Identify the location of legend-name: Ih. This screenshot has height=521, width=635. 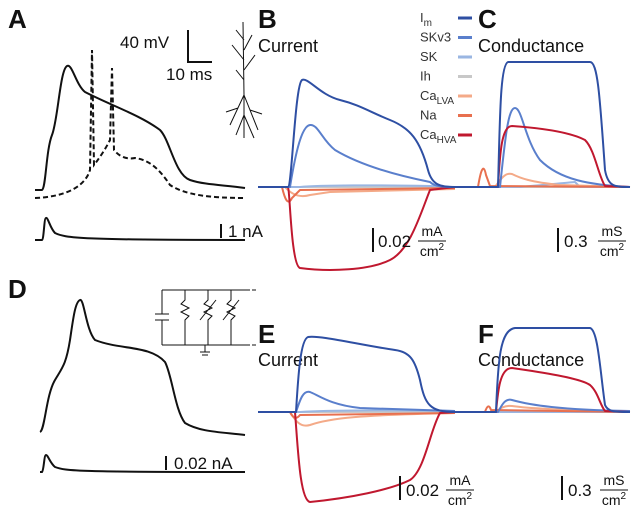
(425, 76).